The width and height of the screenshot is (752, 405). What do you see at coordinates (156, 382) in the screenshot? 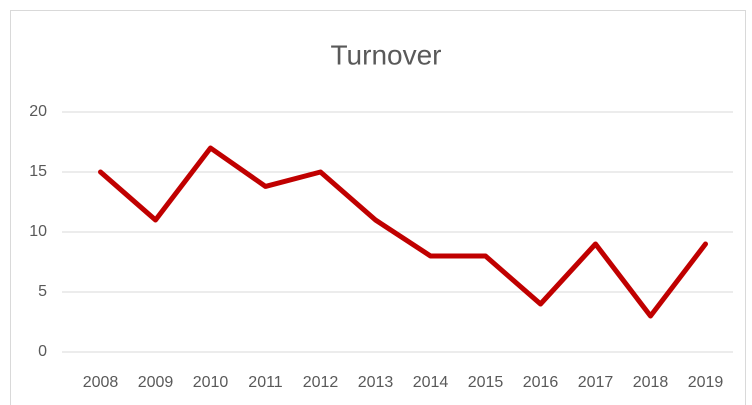
I see `x-tick-label: 2009` at bounding box center [156, 382].